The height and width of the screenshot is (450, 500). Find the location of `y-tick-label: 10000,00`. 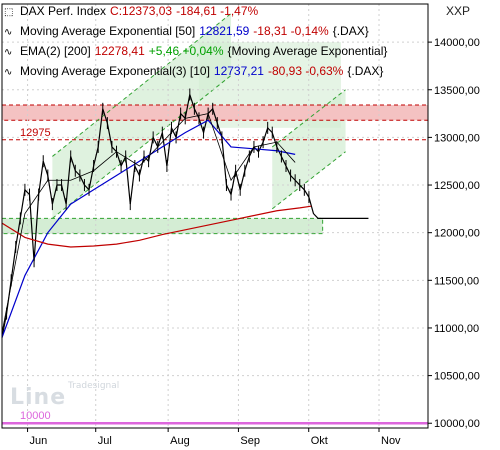

y-tick-label: 10000,00 is located at coordinates (457, 424).